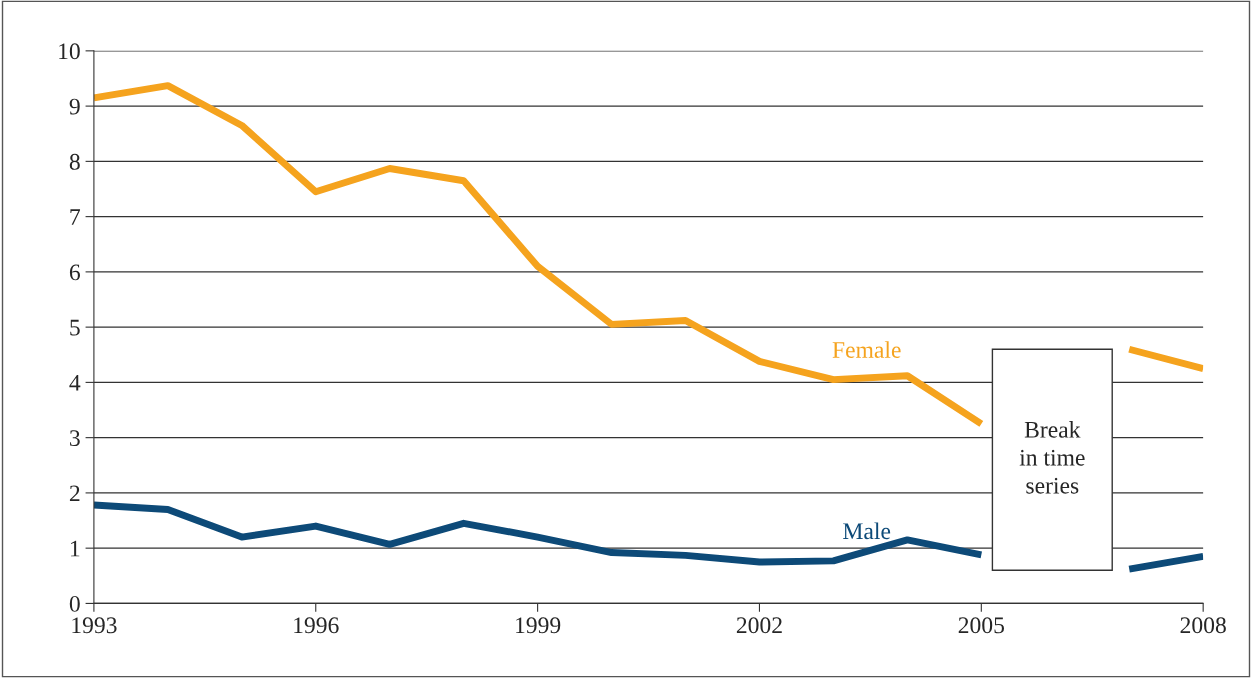 Image resolution: width=1252 pixels, height=678 pixels. What do you see at coordinates (759, 625) in the screenshot?
I see `x-tick-label: 2002` at bounding box center [759, 625].